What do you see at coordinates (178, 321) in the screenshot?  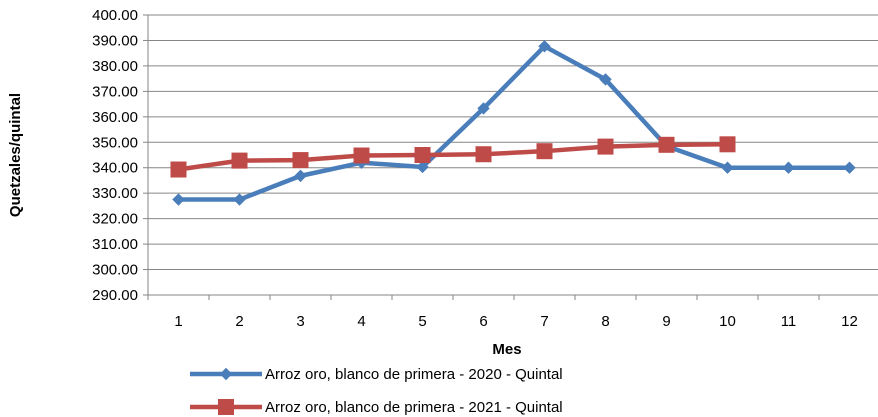 I see `x-tick-label: 1` at bounding box center [178, 321].